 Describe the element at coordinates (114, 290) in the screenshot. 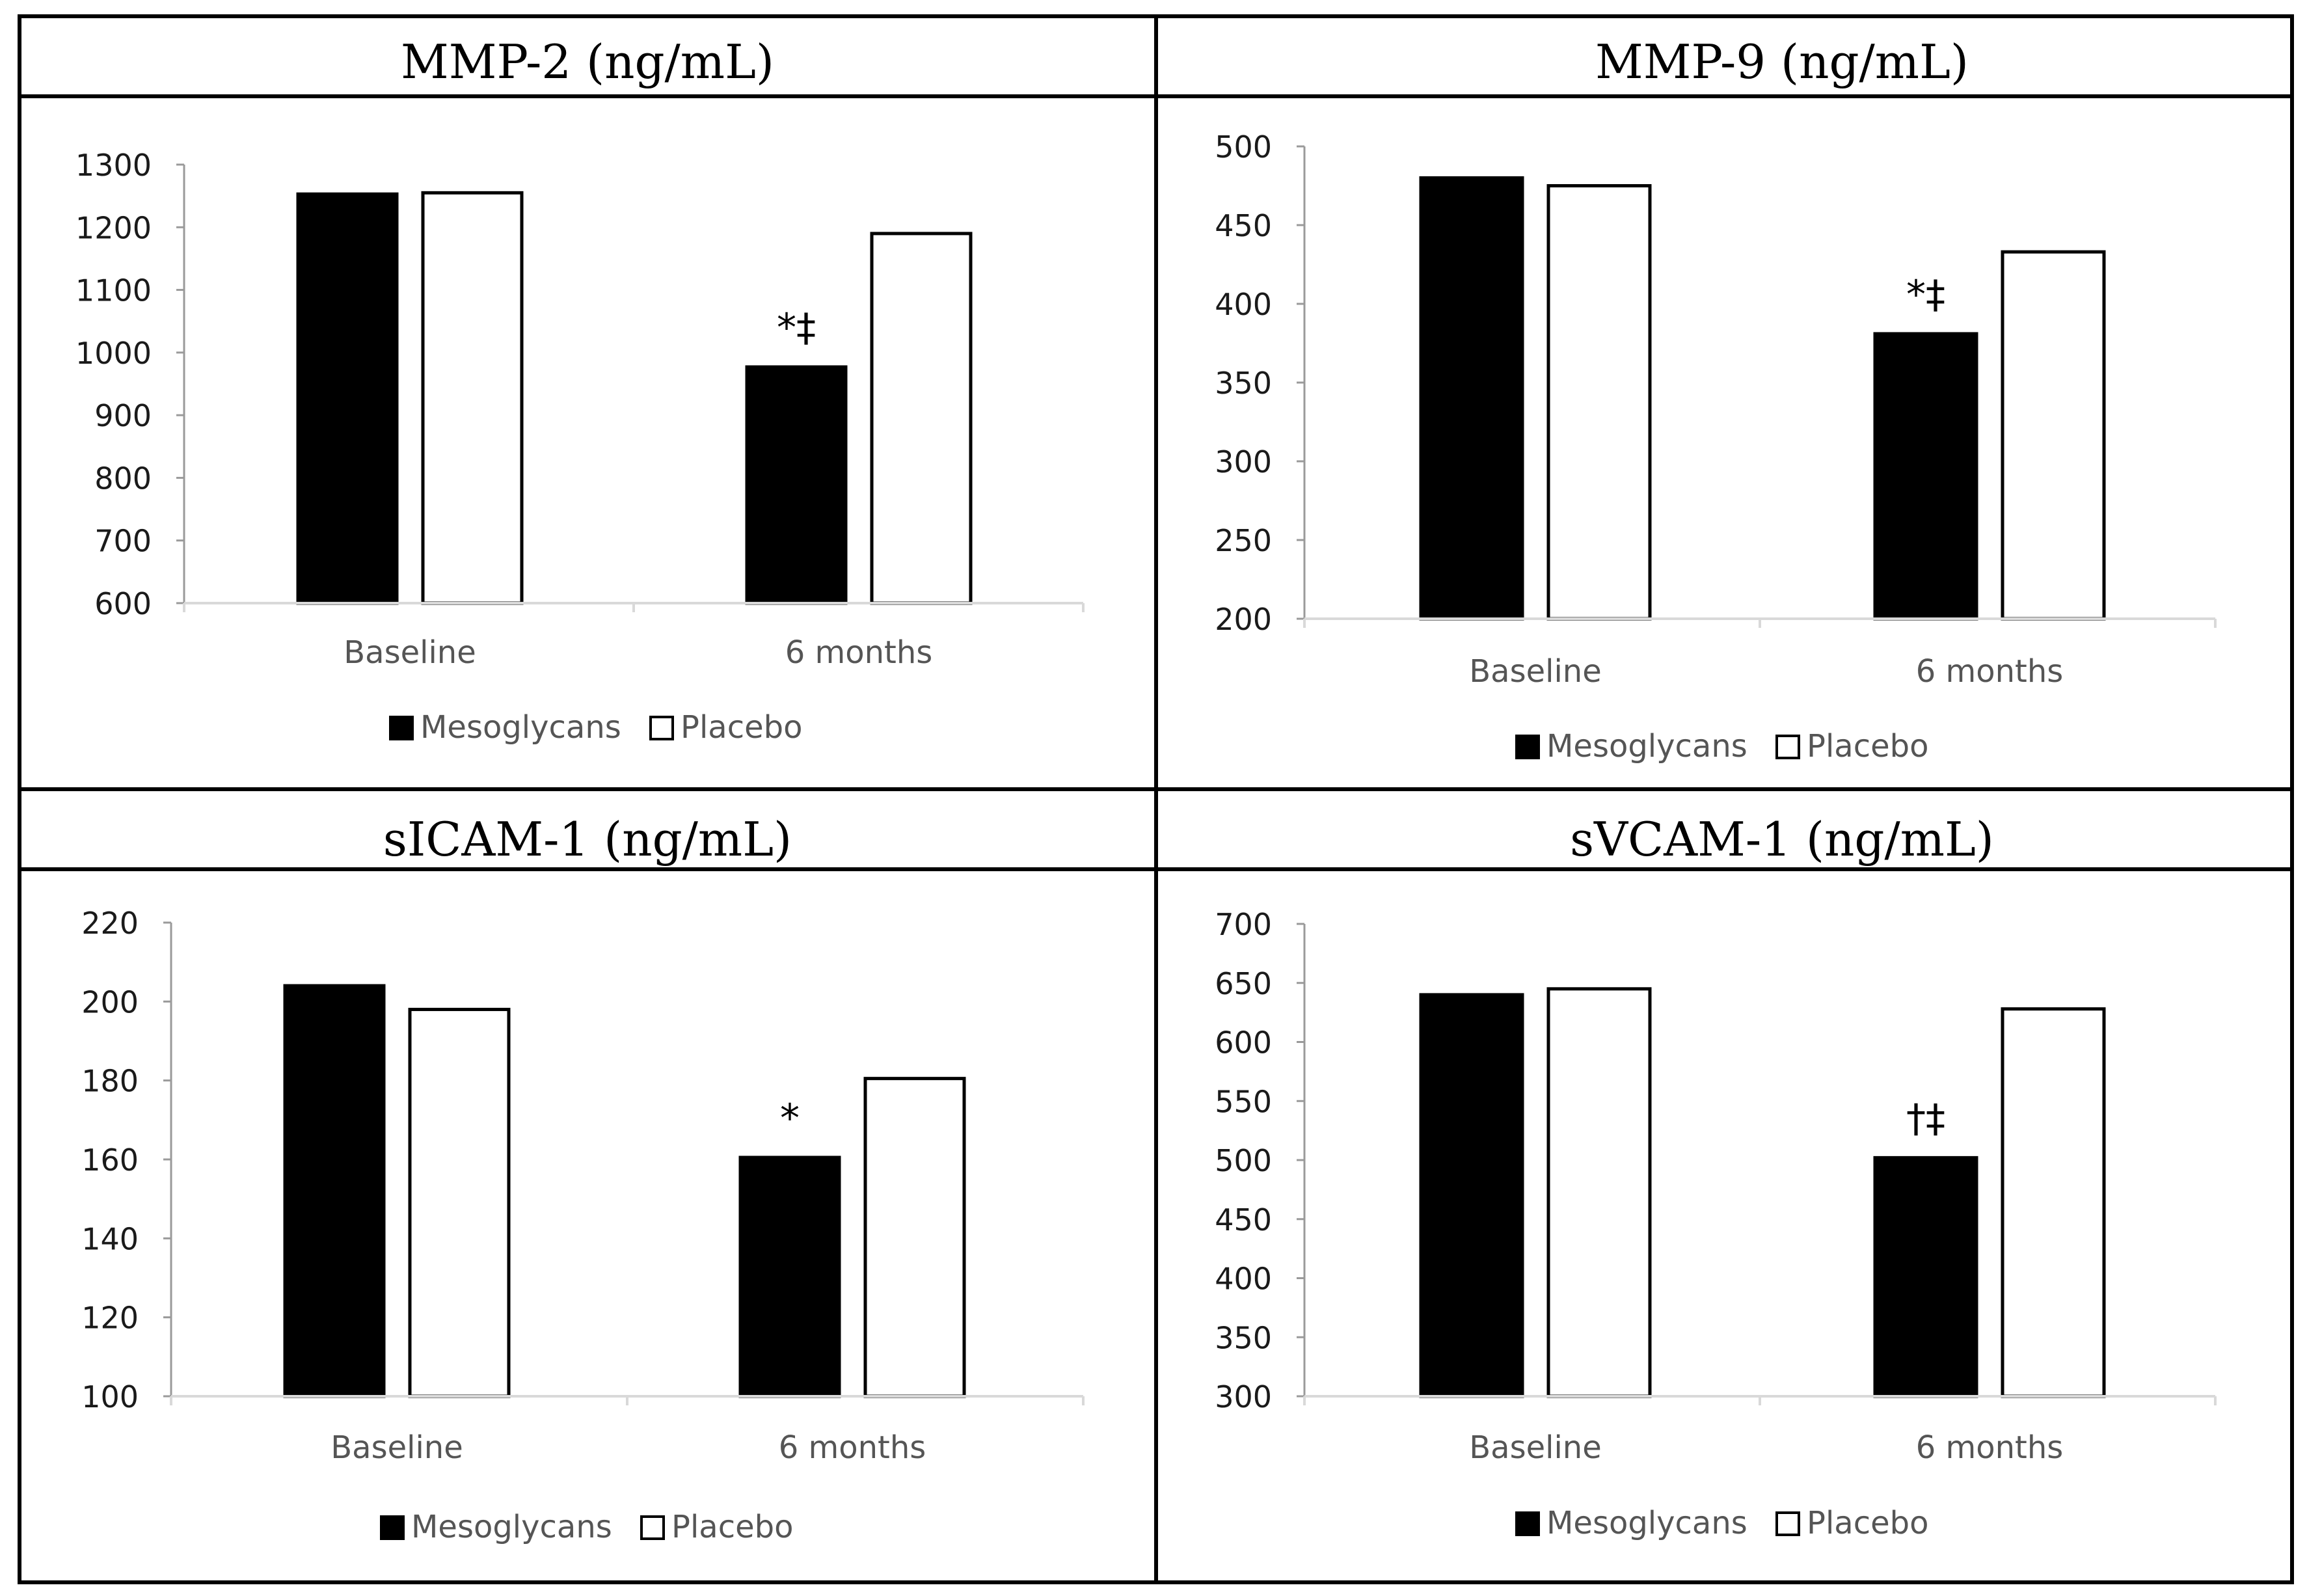

I see `y-tick-label: 1100` at that location.